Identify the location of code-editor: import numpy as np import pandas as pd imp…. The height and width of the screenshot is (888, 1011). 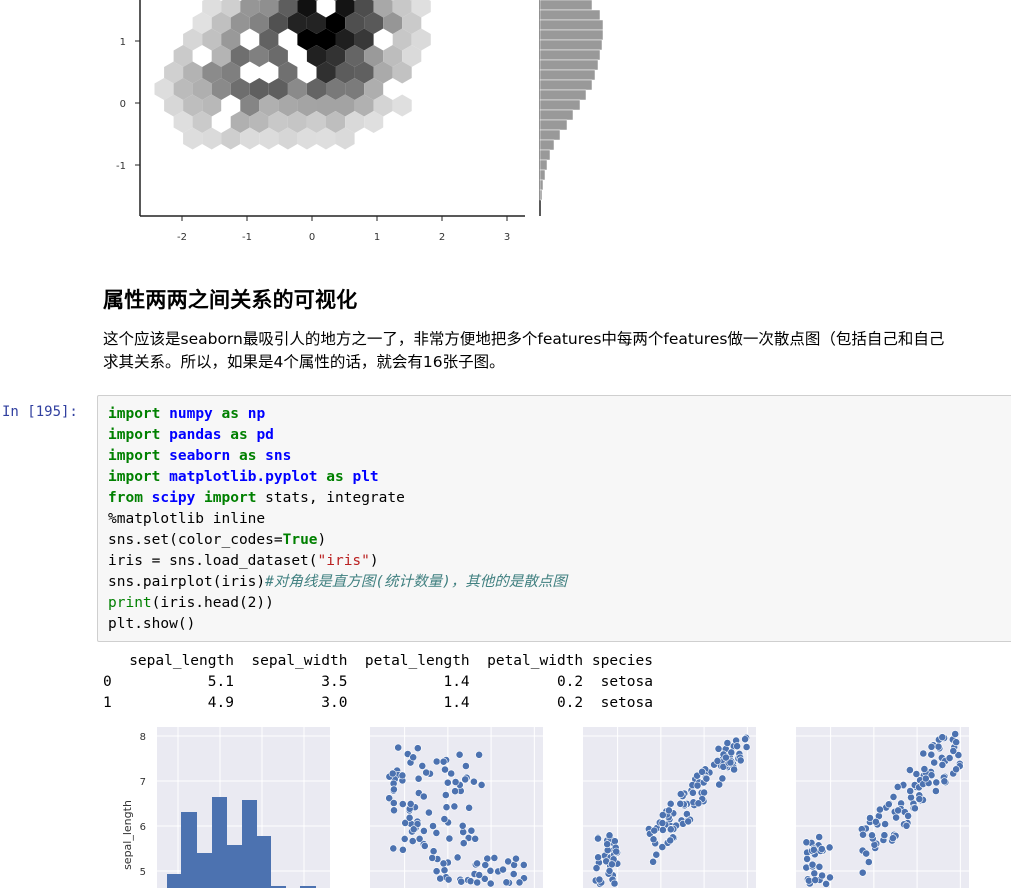
(337, 519).